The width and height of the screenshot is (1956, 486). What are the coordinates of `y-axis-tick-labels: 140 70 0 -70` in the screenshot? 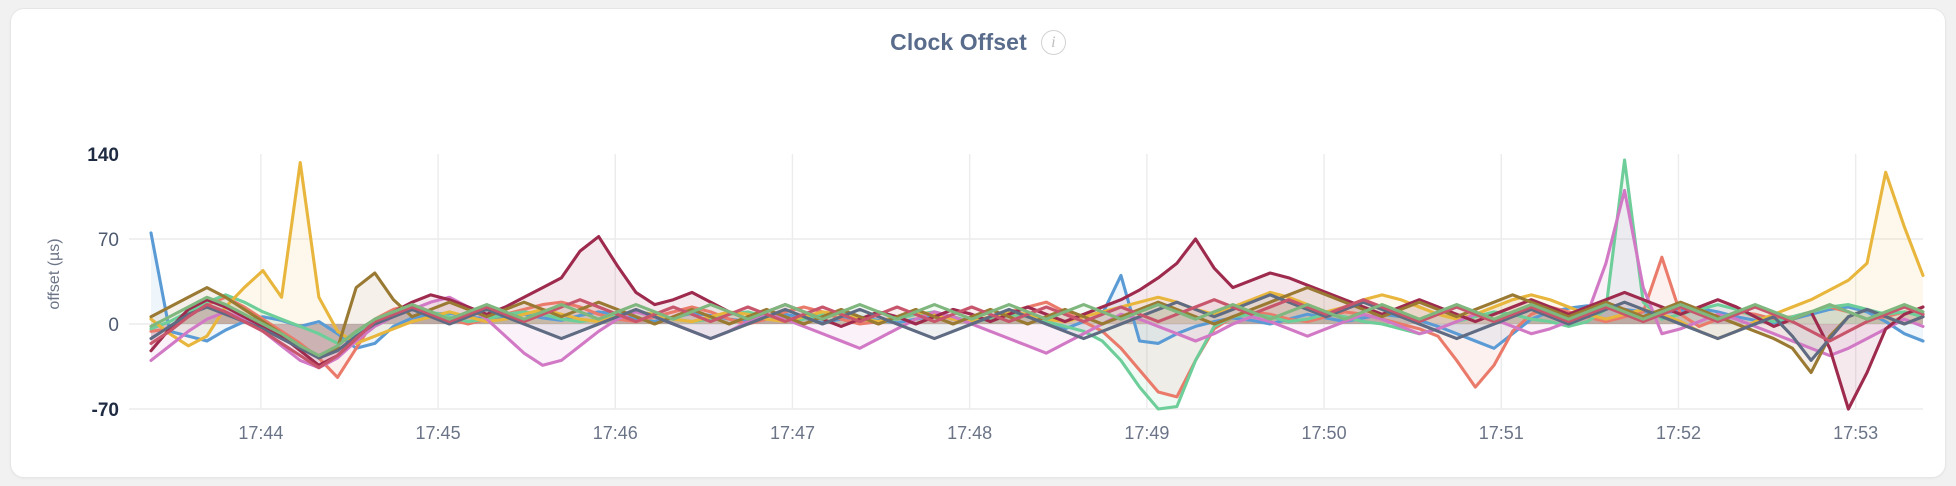 It's located at (103, 283).